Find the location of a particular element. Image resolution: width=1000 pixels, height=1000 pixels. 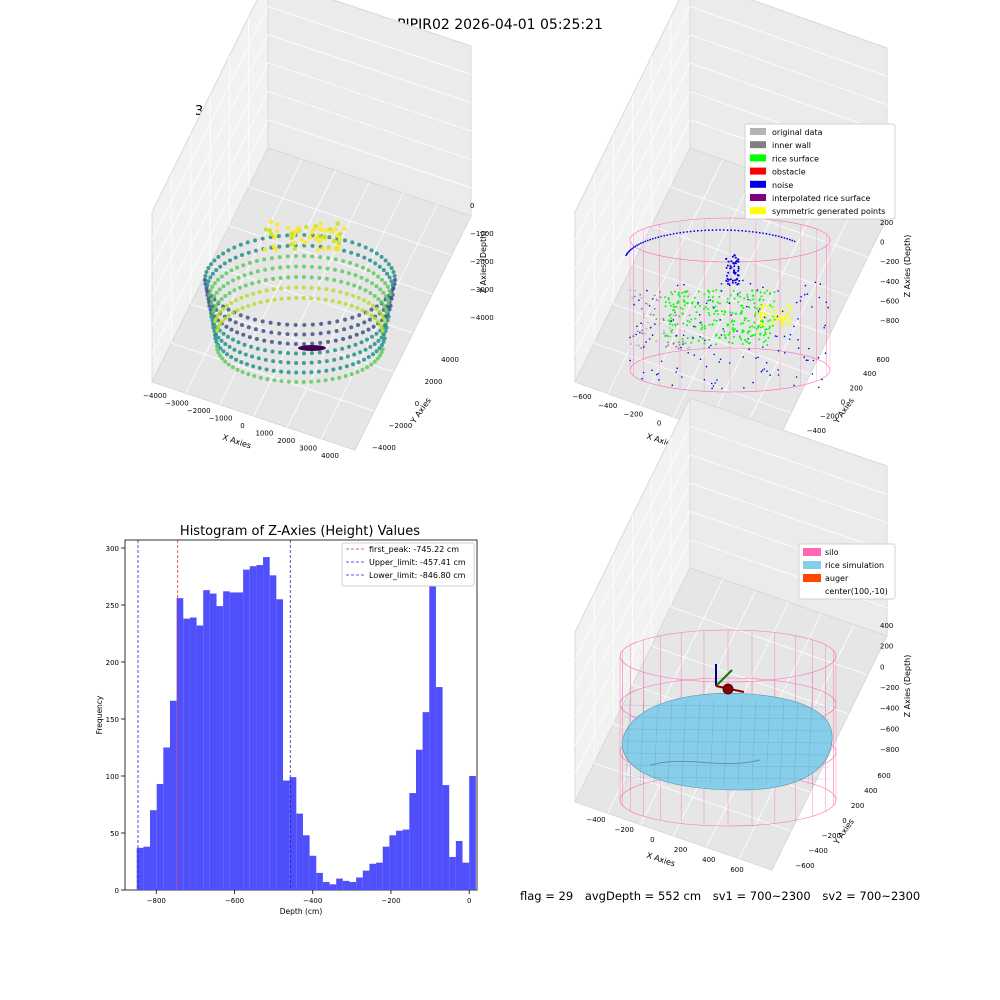

legend-swatch is located at coordinates (812, 552).